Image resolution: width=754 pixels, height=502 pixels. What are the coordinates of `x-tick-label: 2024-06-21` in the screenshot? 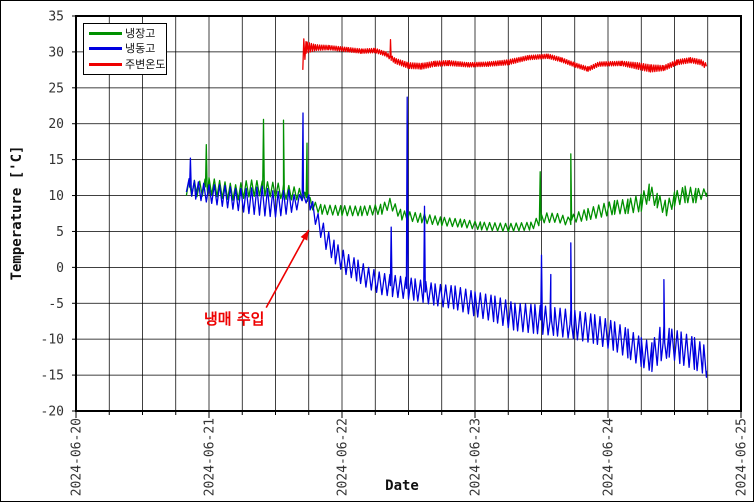 It's located at (210, 457).